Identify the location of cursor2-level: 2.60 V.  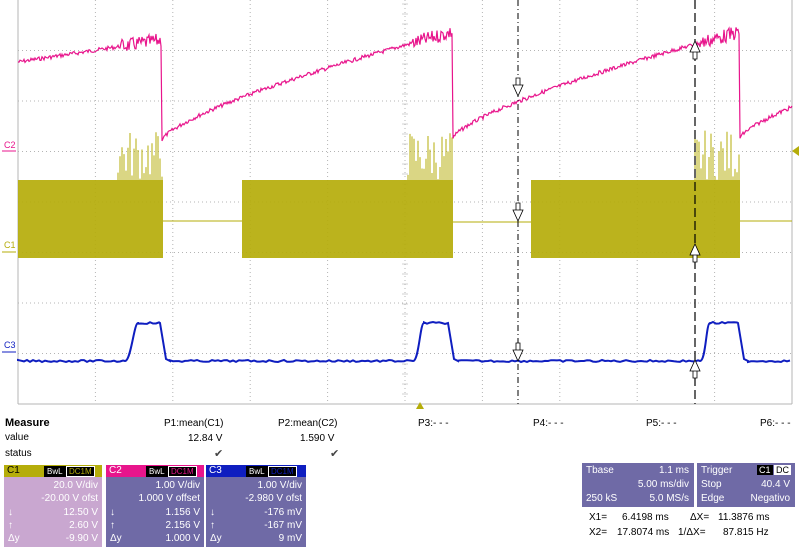
(83, 525).